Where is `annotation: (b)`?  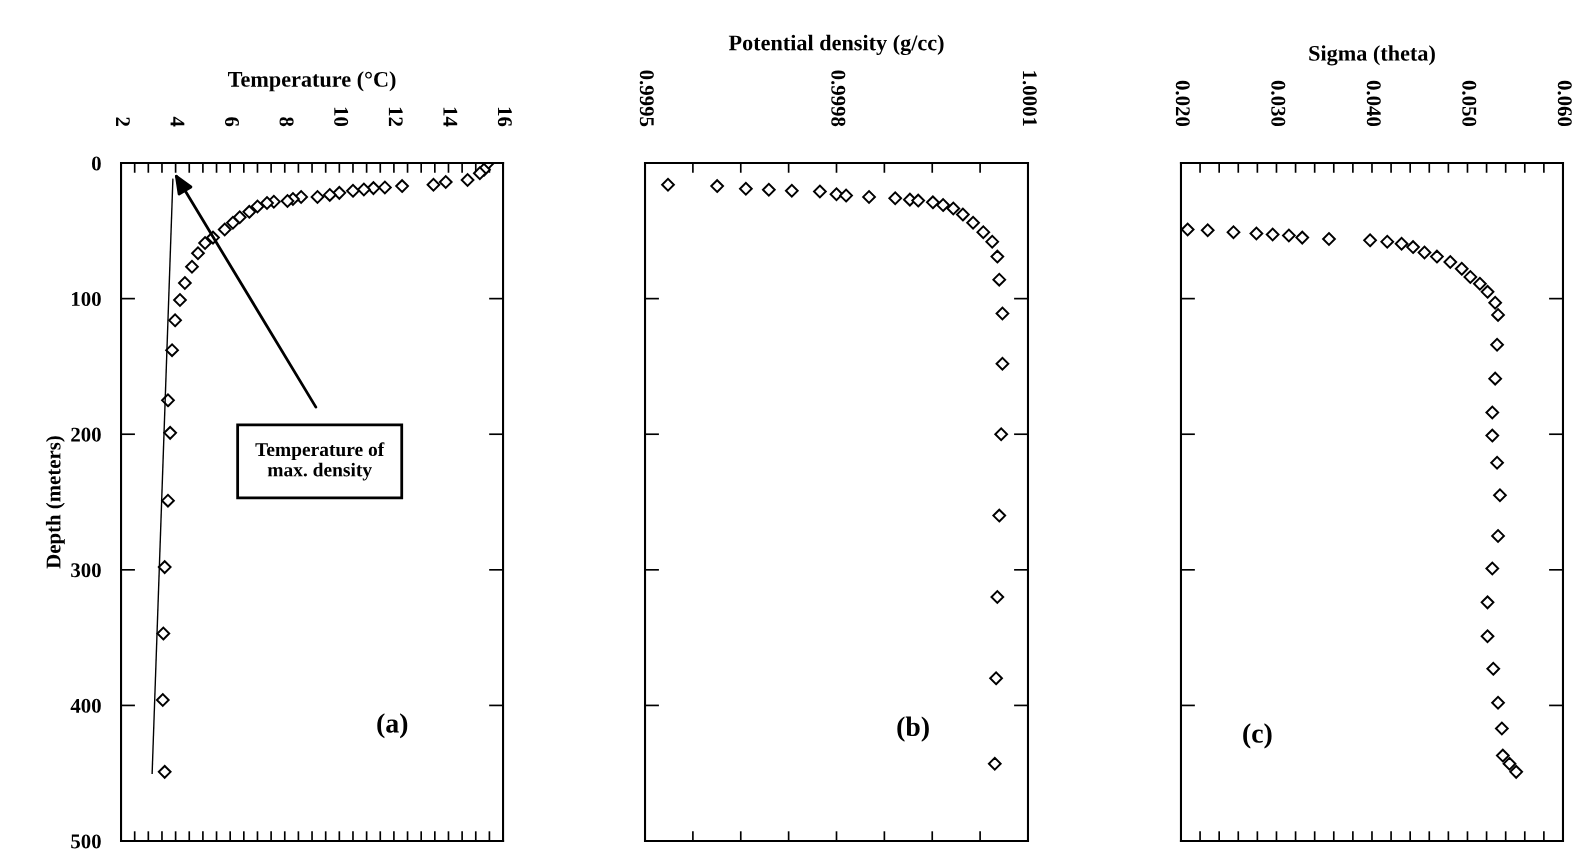
annotation: (b) is located at coordinates (913, 729).